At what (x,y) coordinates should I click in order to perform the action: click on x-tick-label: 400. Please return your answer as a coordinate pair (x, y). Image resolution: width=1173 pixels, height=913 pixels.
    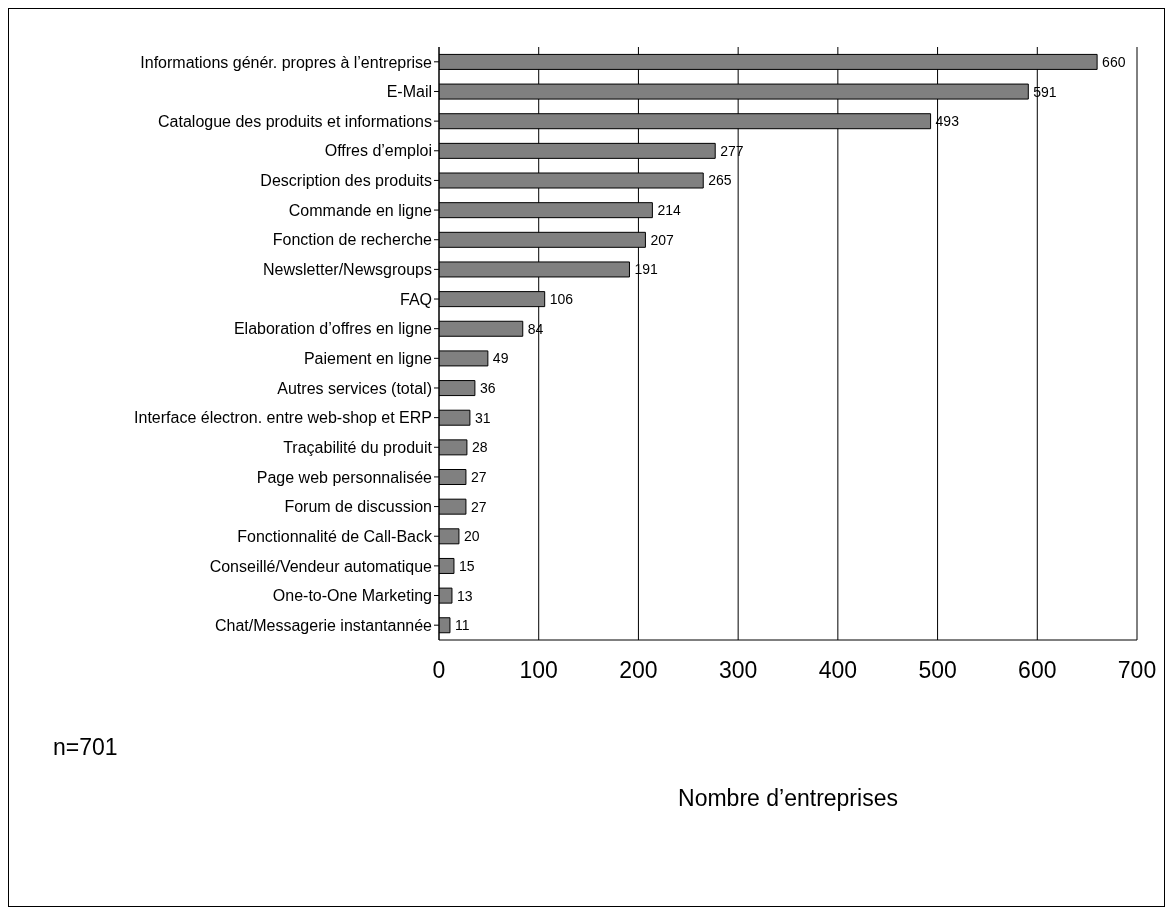
    Looking at the image, I should click on (838, 670).